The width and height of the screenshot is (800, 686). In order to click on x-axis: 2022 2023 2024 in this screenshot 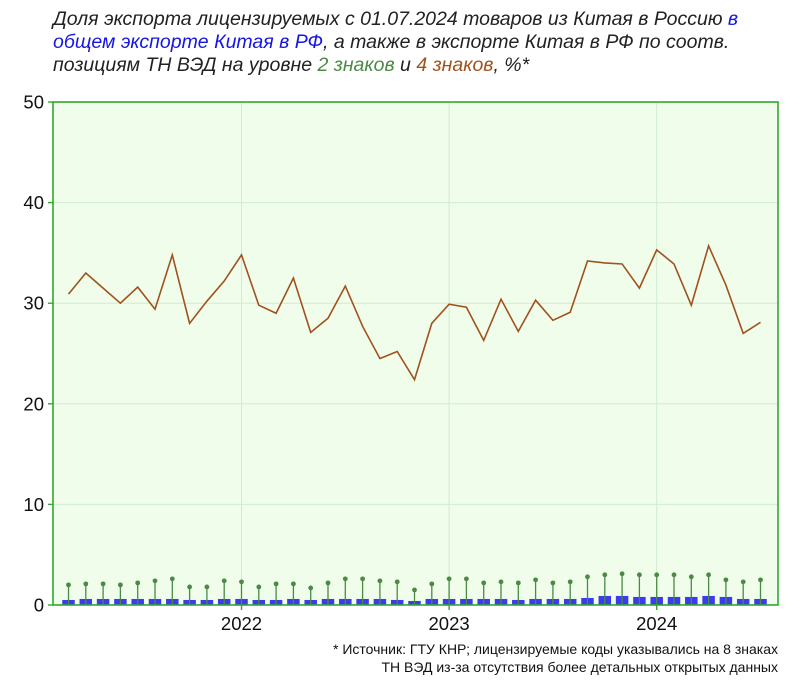, I will do `click(449, 619)`.